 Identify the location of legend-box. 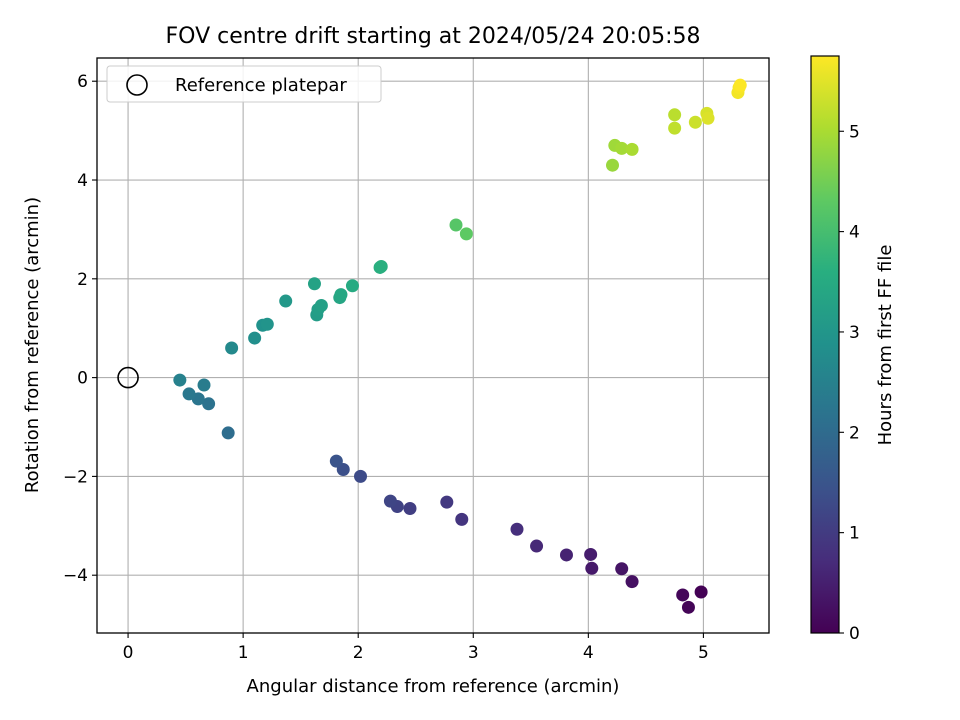
(244, 84).